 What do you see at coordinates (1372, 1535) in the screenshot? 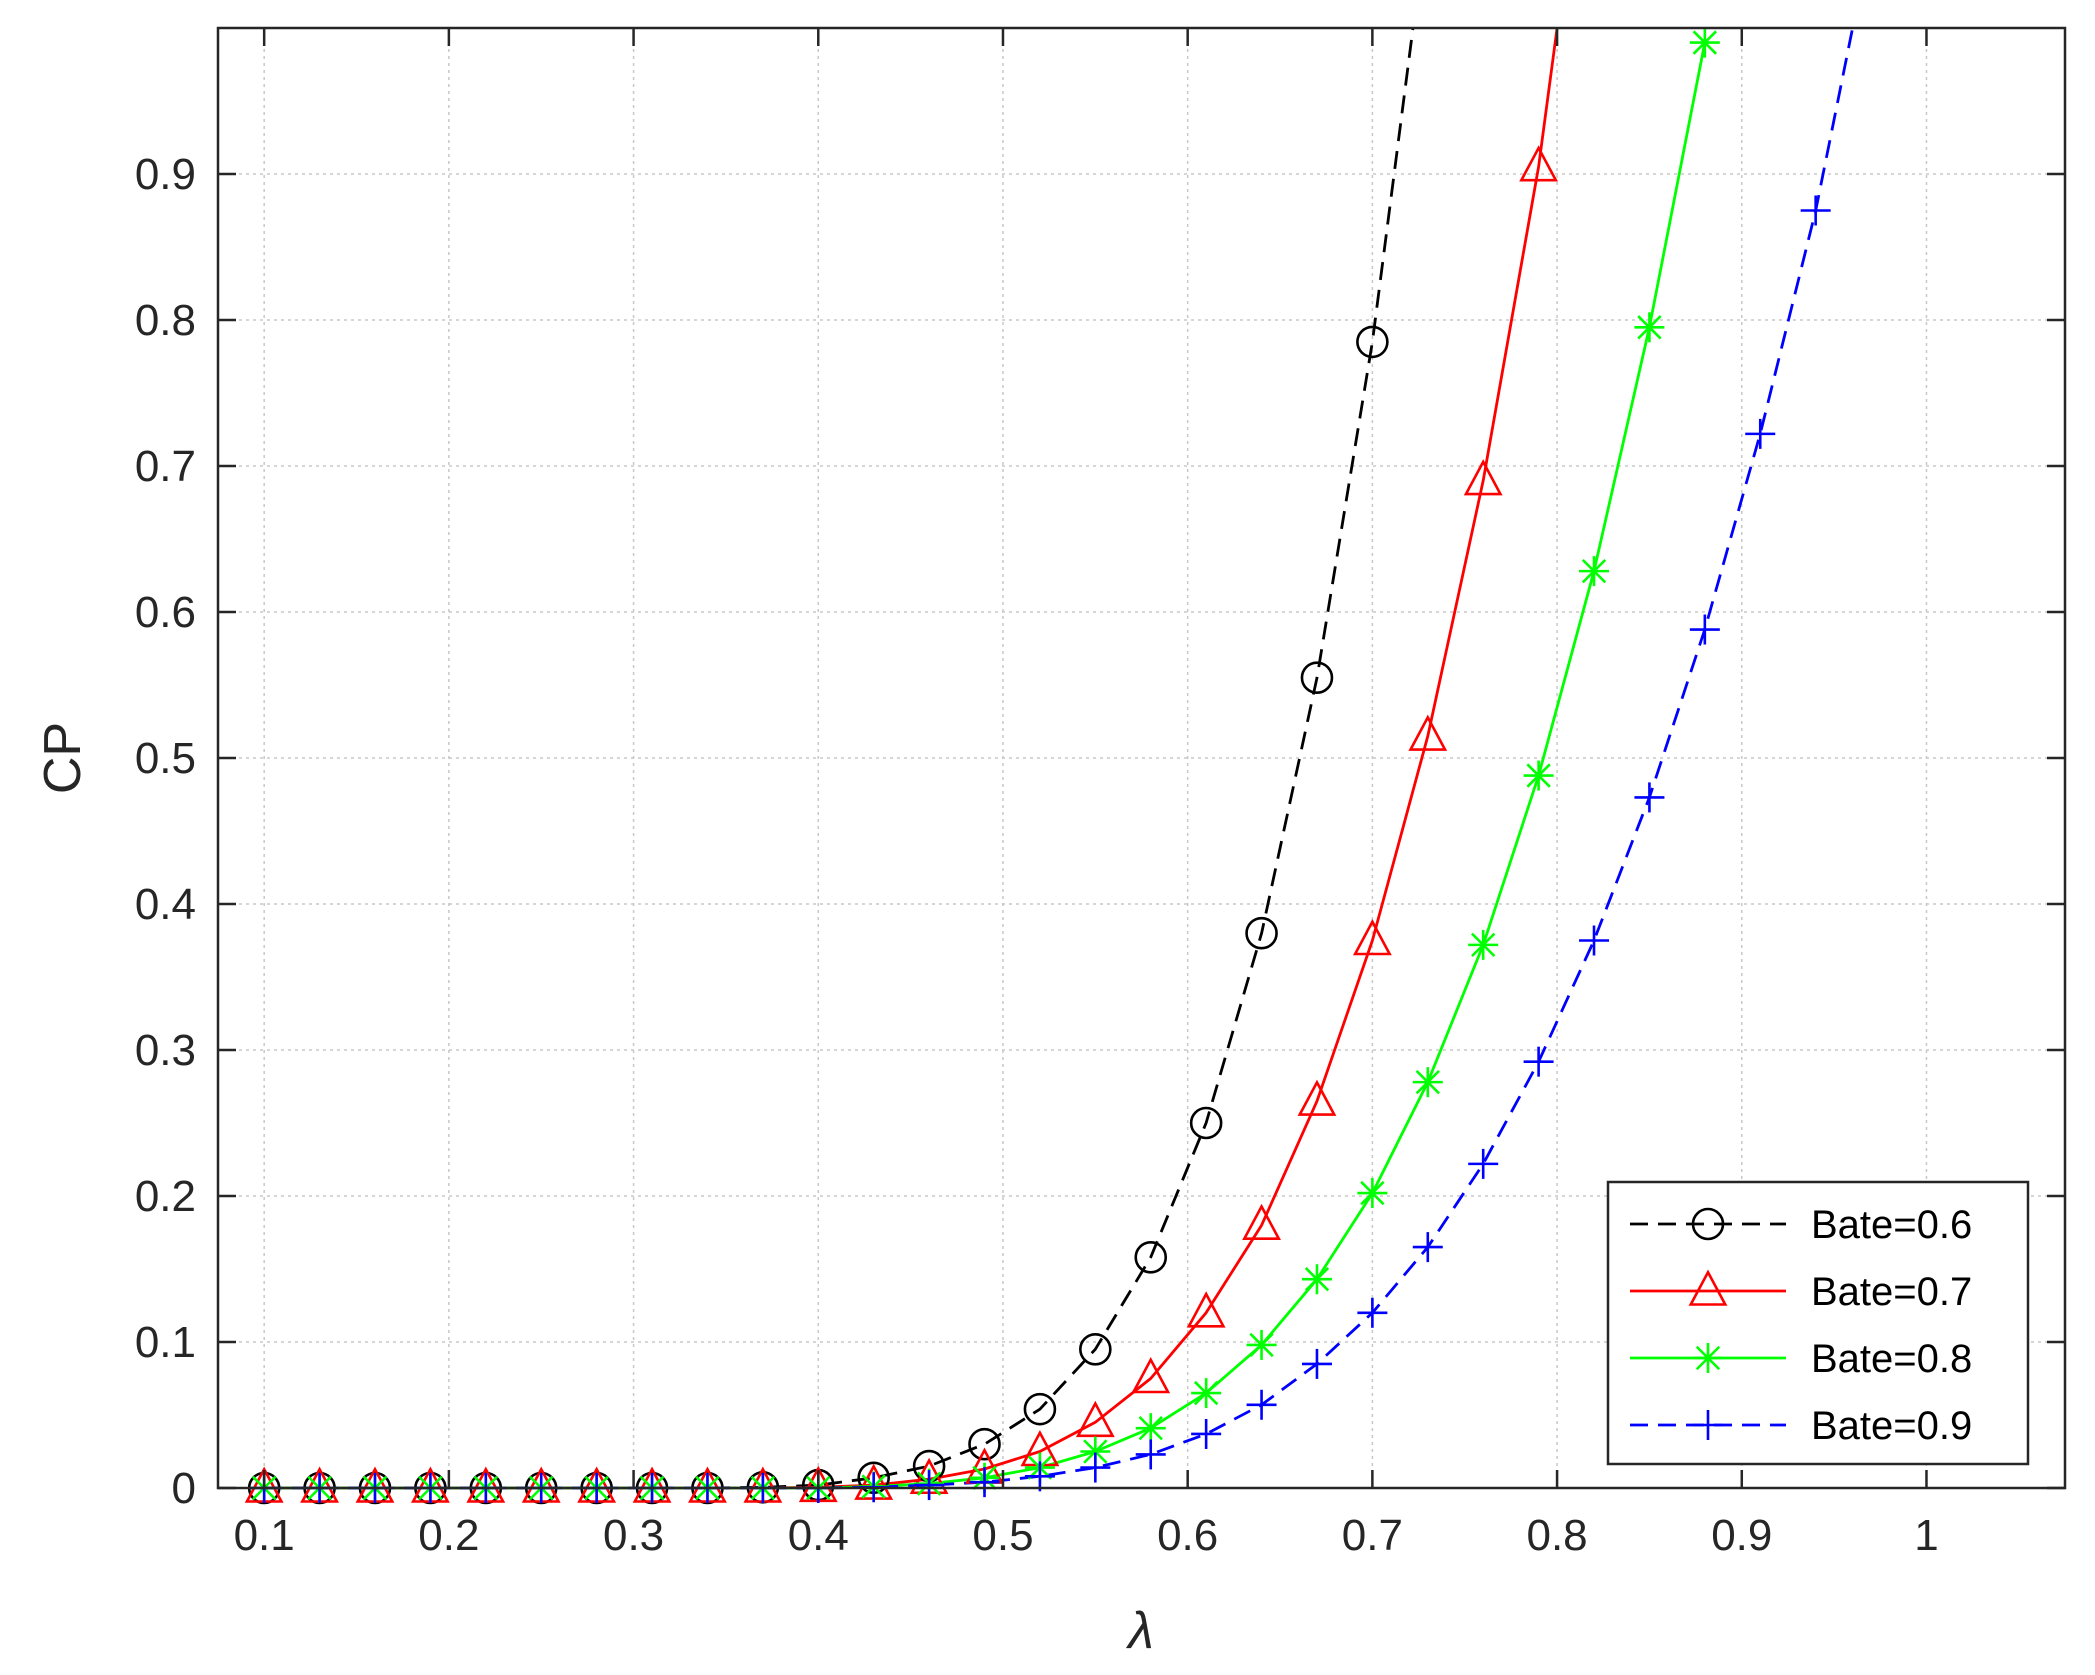
I see `x-tick-label: 0.7` at bounding box center [1372, 1535].